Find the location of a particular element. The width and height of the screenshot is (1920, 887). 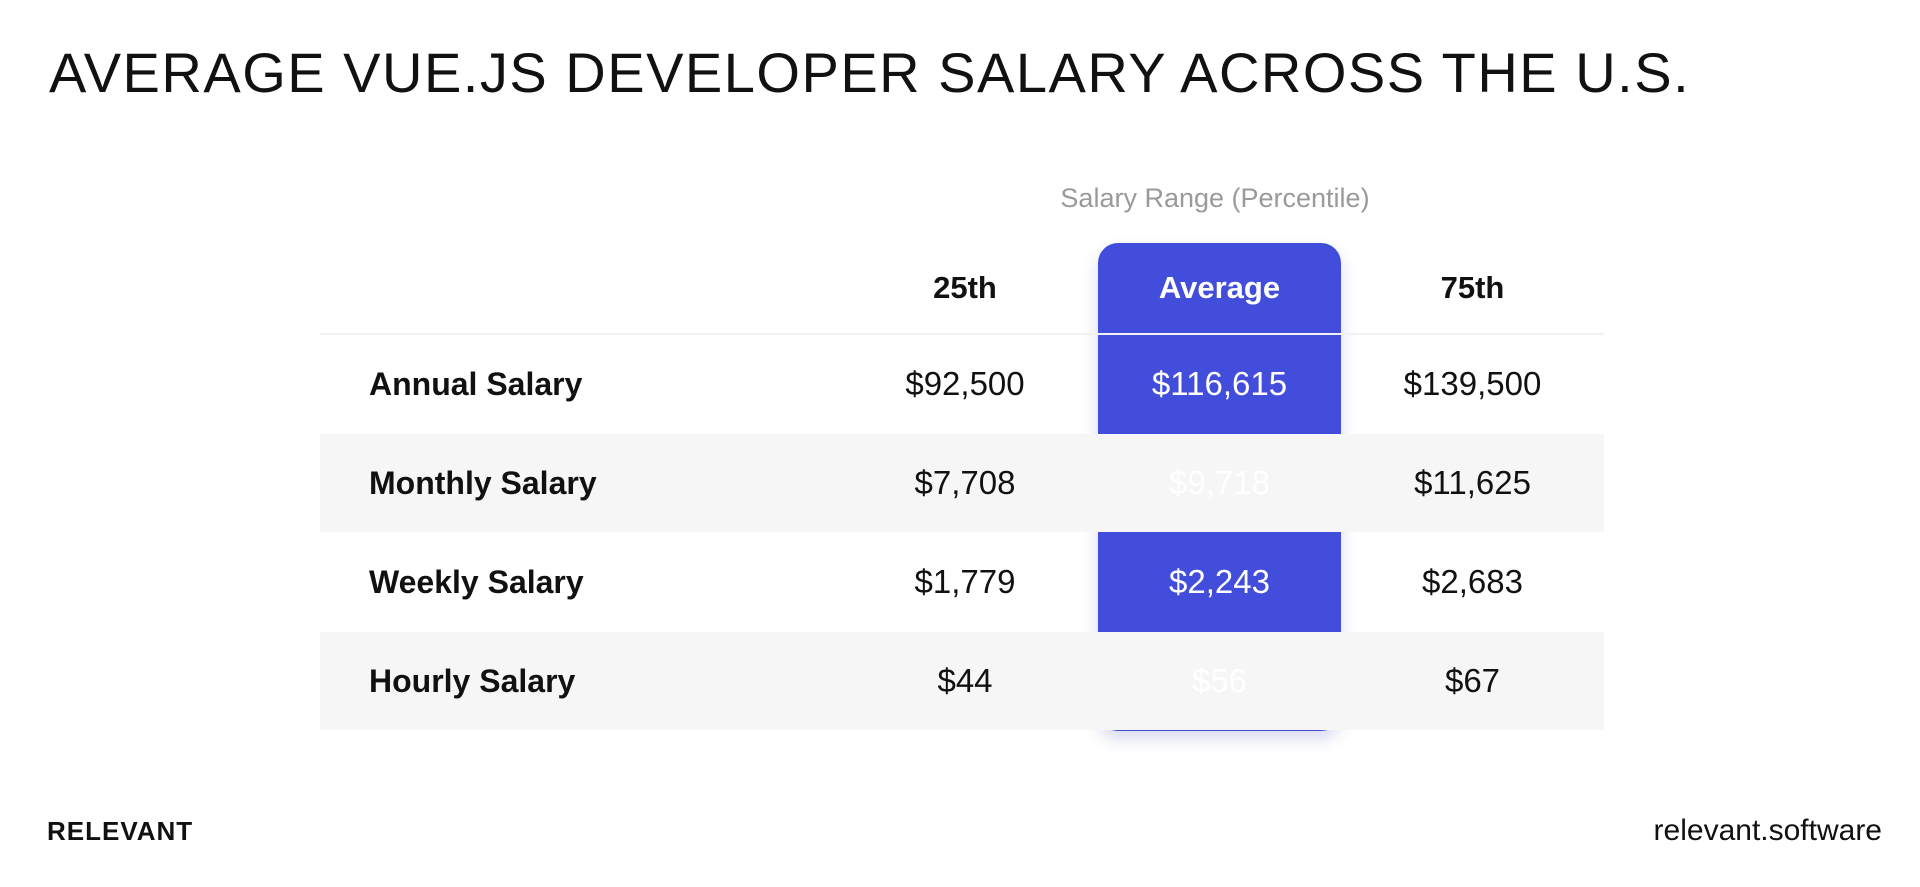

table-row-weekly: Weekly Salary $1,779 $2,243 $2,683 is located at coordinates (962, 582).